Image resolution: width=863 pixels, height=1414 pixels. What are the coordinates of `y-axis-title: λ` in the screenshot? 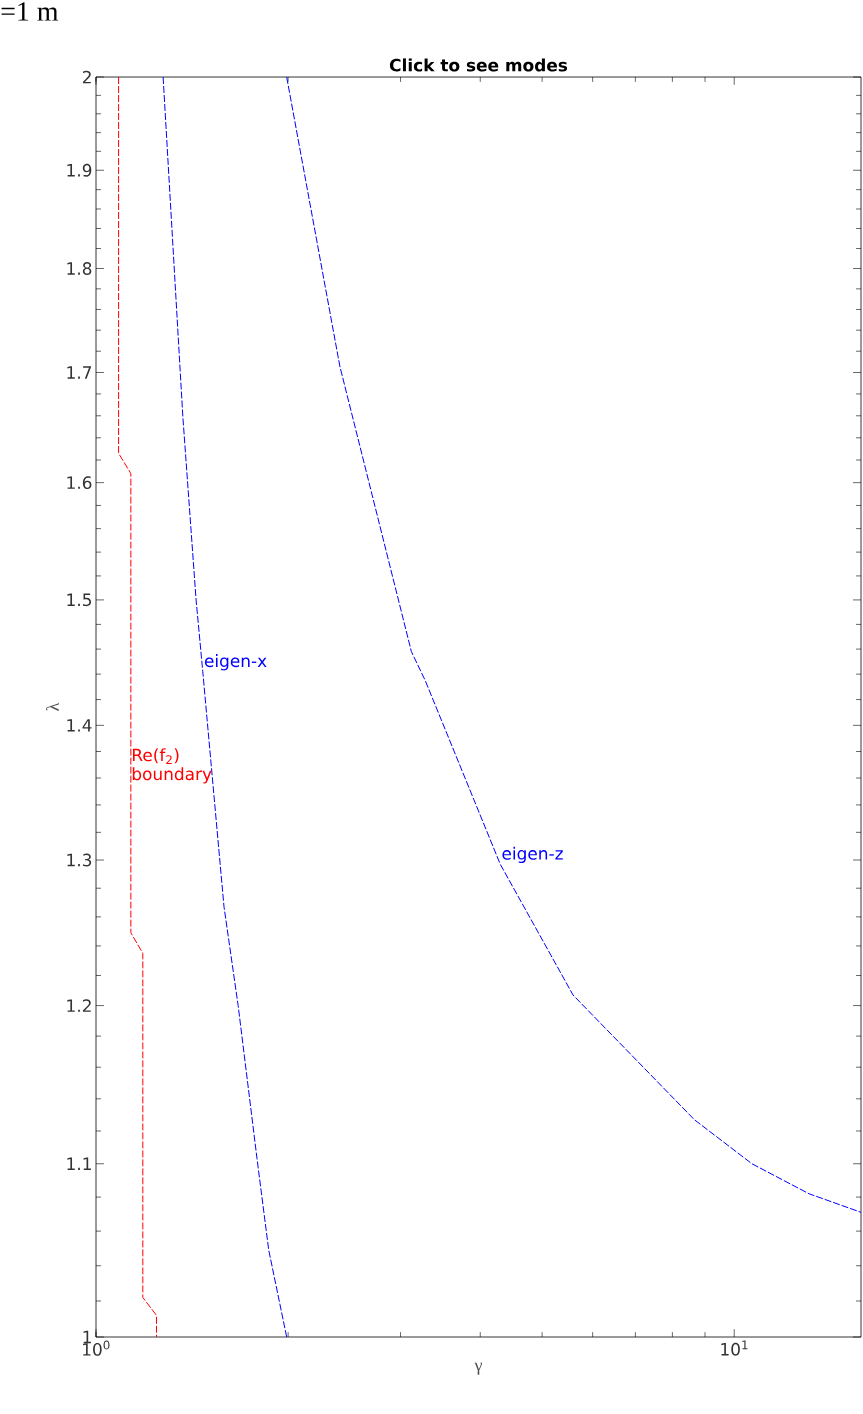 It's located at (52, 706).